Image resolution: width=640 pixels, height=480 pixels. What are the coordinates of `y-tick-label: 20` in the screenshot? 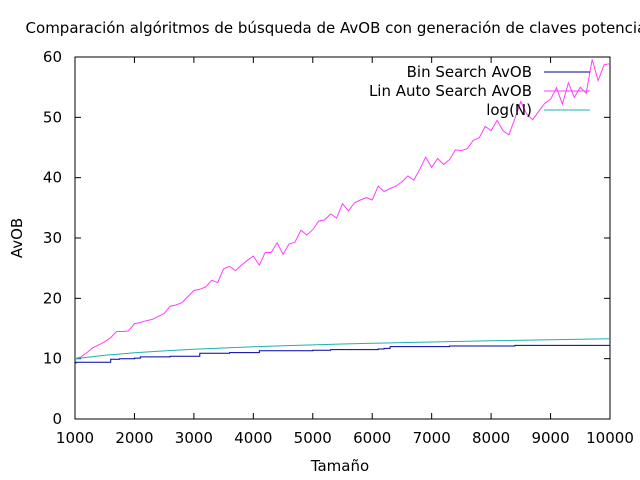 It's located at (52, 298).